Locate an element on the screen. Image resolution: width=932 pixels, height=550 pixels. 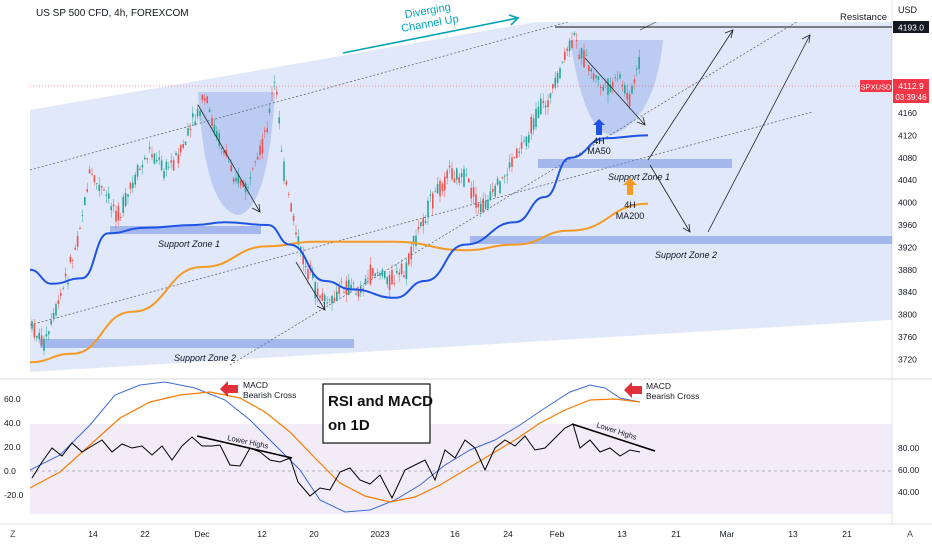
price-tick-label: 3720 is located at coordinates (907, 359).